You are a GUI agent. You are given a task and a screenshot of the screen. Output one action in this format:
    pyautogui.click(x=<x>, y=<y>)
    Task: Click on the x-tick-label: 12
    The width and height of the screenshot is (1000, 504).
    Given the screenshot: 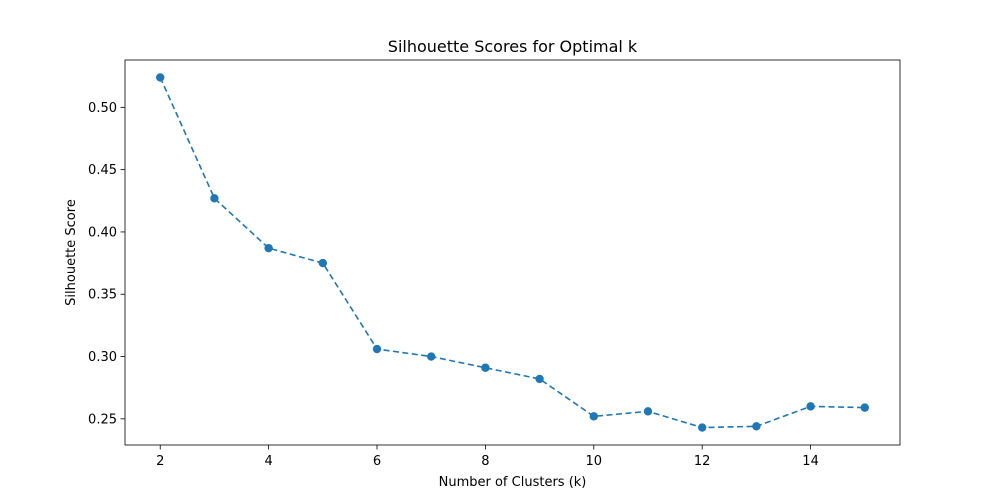 What is the action you would take?
    pyautogui.click(x=702, y=461)
    